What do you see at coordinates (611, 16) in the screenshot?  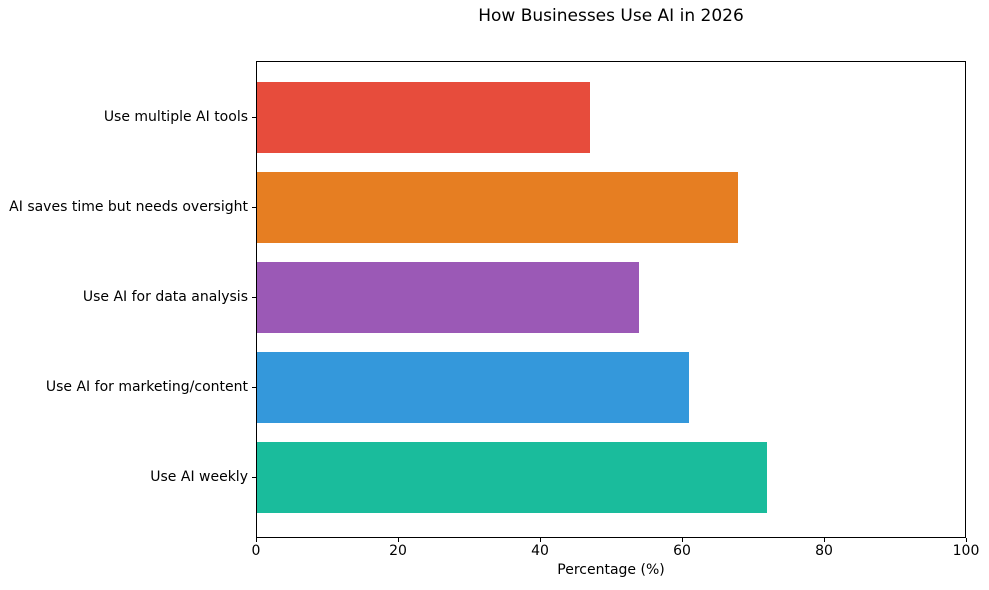 I see `chart-title: How Businesses Use AI in 2026` at bounding box center [611, 16].